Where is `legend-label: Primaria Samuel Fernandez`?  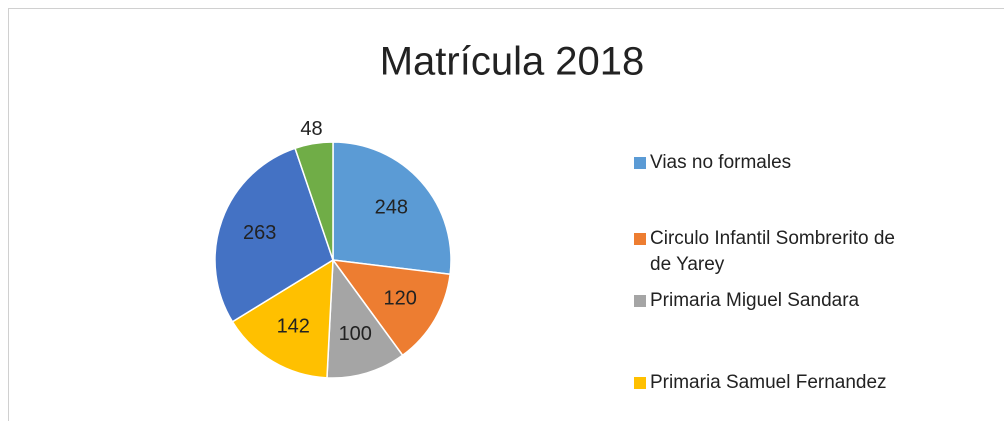
legend-label: Primaria Samuel Fernandez is located at coordinates (768, 382).